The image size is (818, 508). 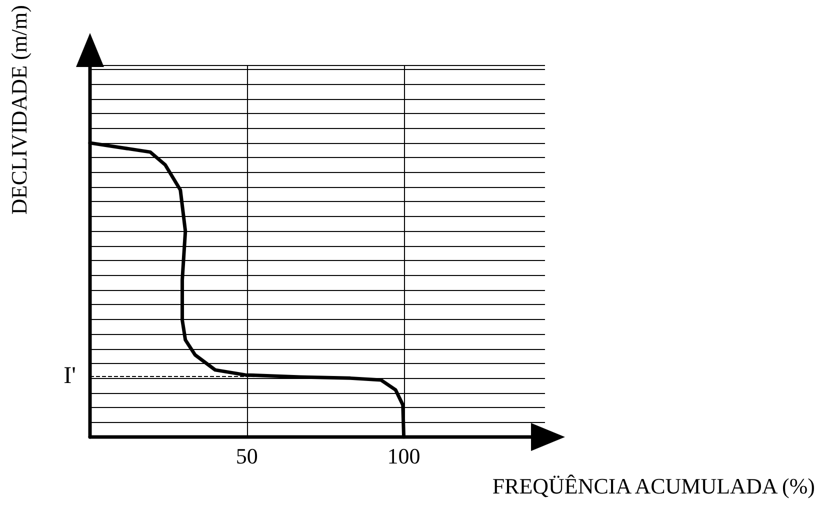 What do you see at coordinates (70, 376) in the screenshot?
I see `ref-line-label: I'` at bounding box center [70, 376].